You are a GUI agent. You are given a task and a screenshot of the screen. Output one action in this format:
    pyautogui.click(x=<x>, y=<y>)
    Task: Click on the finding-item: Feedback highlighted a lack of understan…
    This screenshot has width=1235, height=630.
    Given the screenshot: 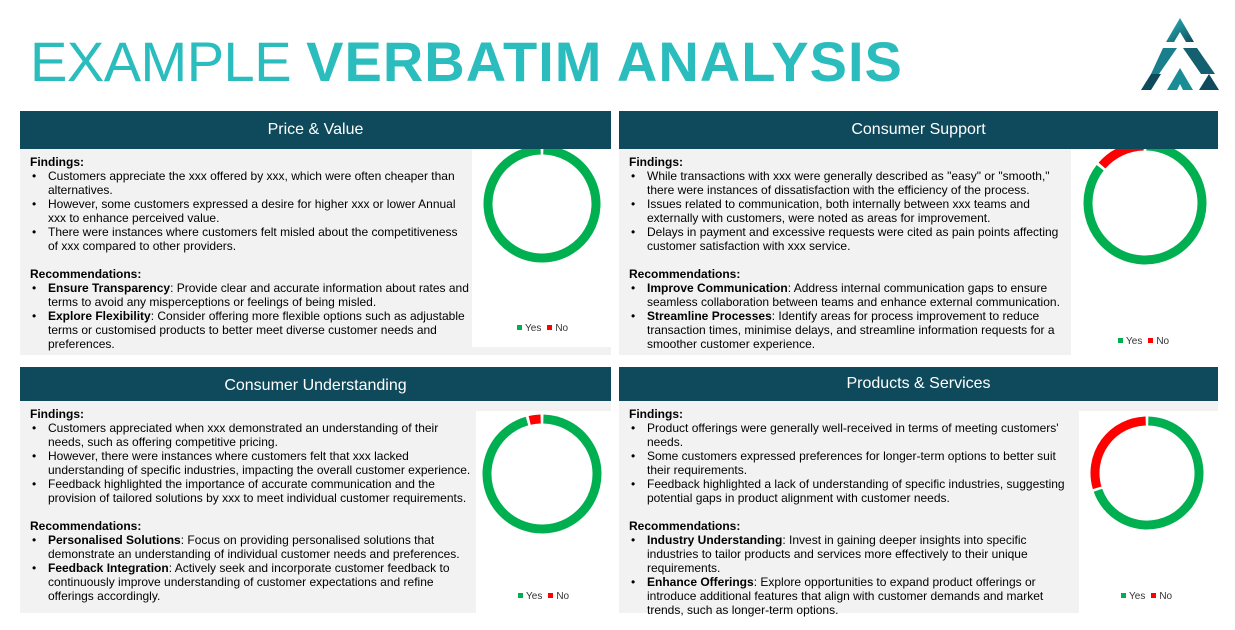 What is the action you would take?
    pyautogui.click(x=855, y=491)
    